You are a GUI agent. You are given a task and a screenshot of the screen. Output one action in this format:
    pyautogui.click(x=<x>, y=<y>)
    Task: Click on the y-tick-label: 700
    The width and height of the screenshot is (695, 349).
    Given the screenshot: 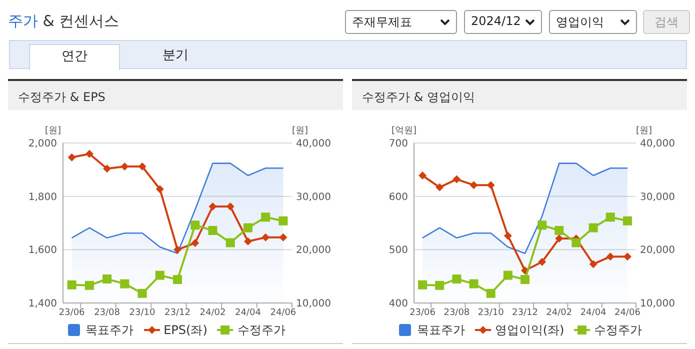 What is the action you would take?
    pyautogui.click(x=398, y=144)
    